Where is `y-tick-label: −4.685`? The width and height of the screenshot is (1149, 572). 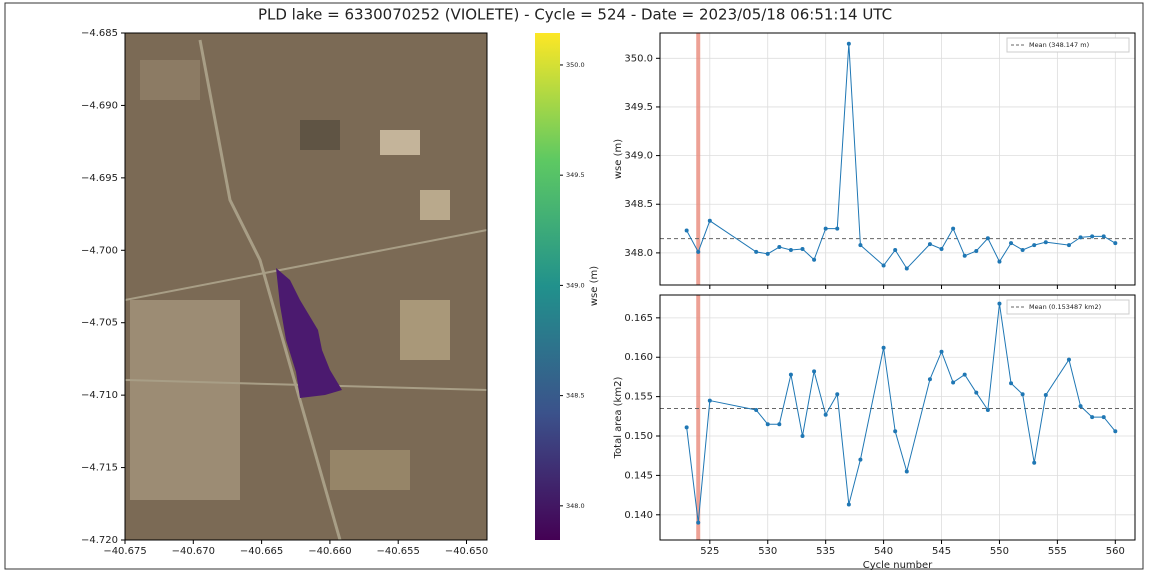 y-tick-label: −4.685 is located at coordinates (99, 33).